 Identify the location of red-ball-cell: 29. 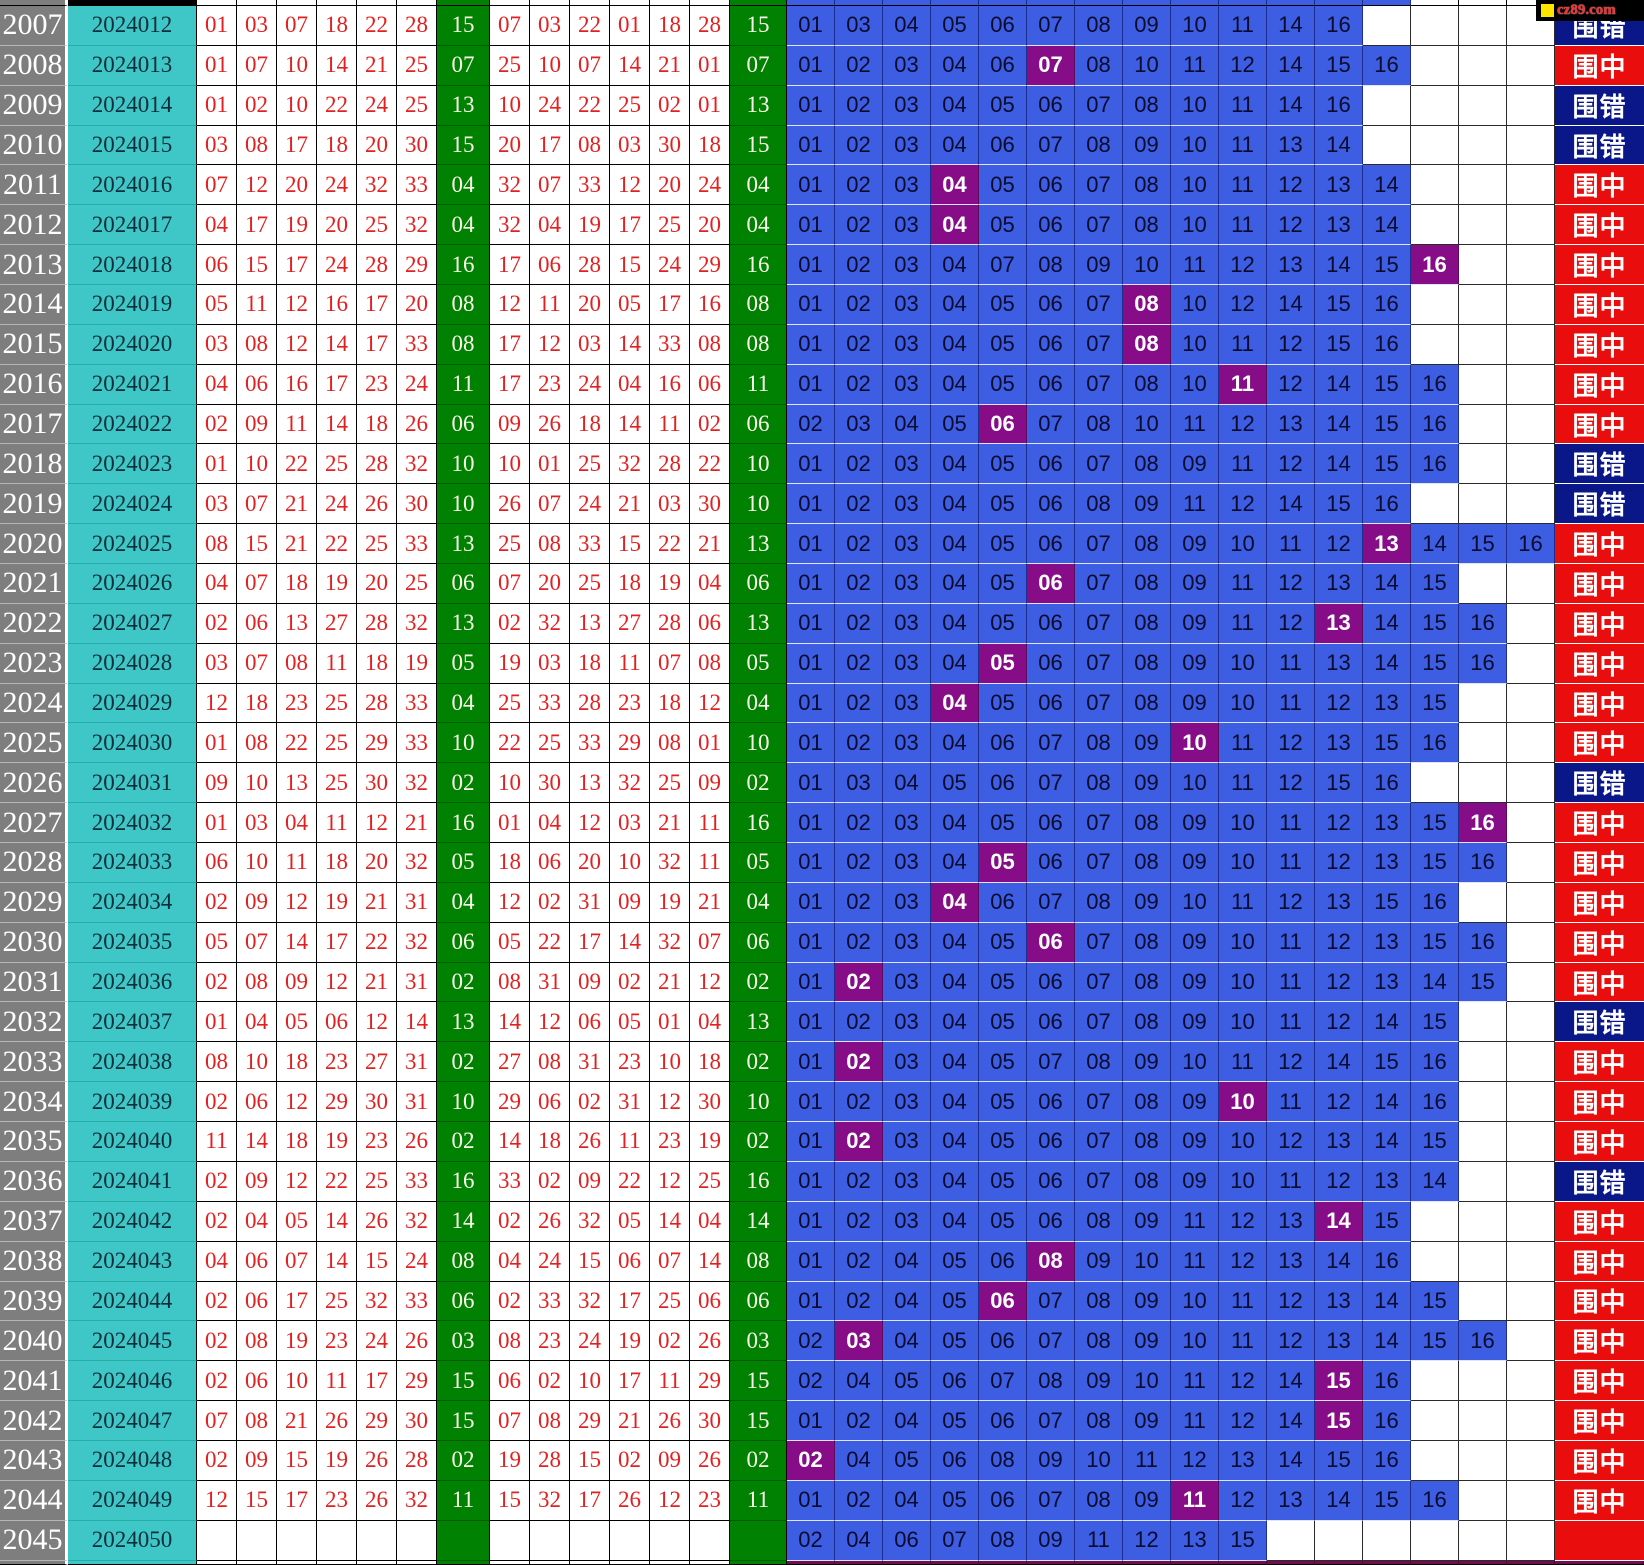
(377, 743).